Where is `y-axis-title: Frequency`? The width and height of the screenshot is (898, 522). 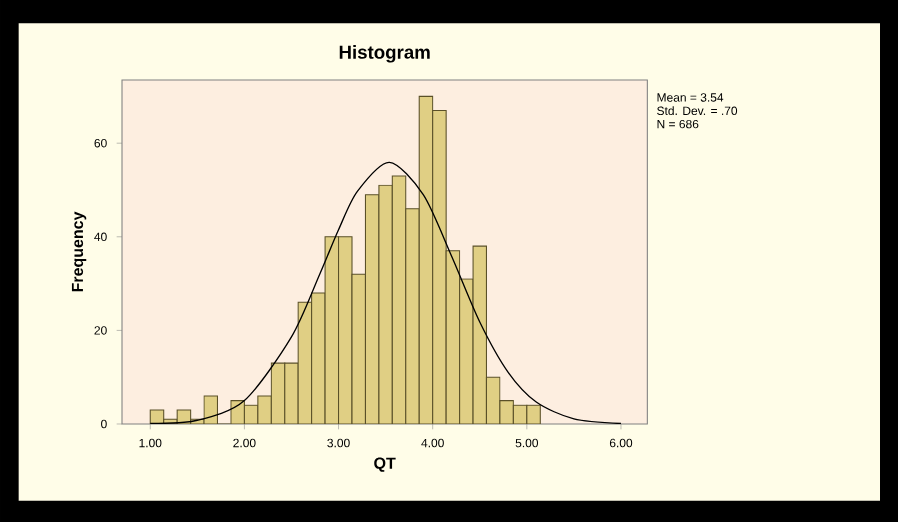
y-axis-title: Frequency is located at coordinates (79, 251).